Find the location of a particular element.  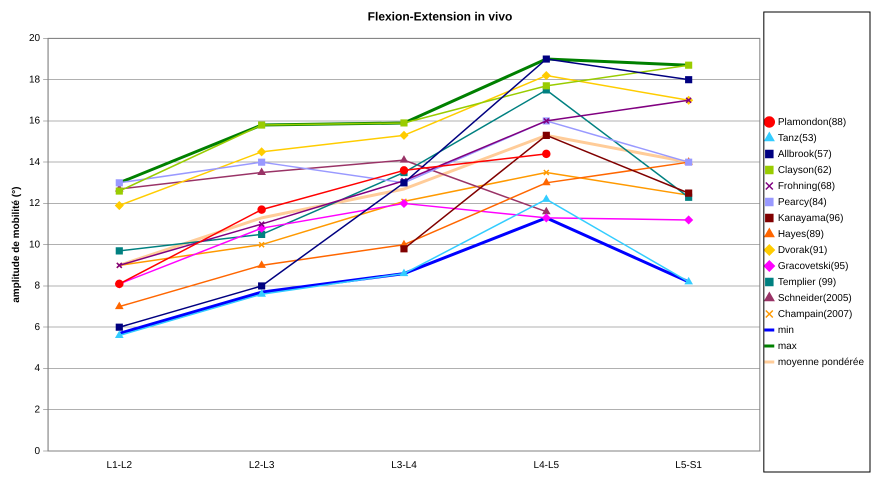

legend-label: Templier (99) is located at coordinates (807, 282).